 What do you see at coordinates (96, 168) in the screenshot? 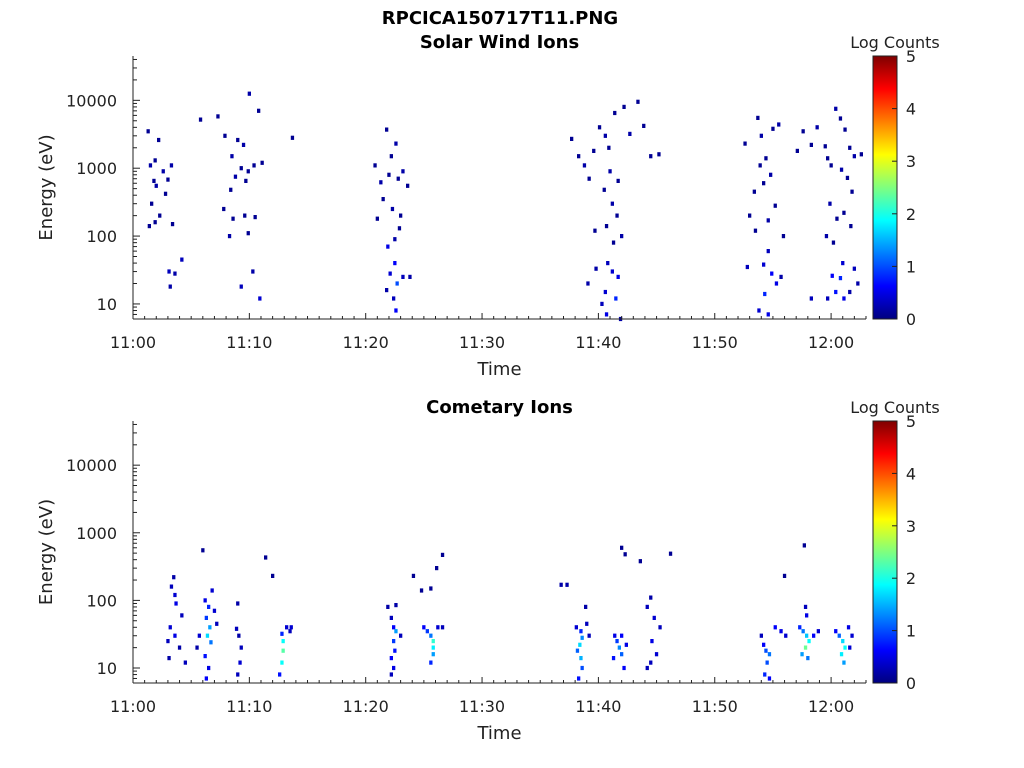
I see `y-tick-label: 1000` at bounding box center [96, 168].